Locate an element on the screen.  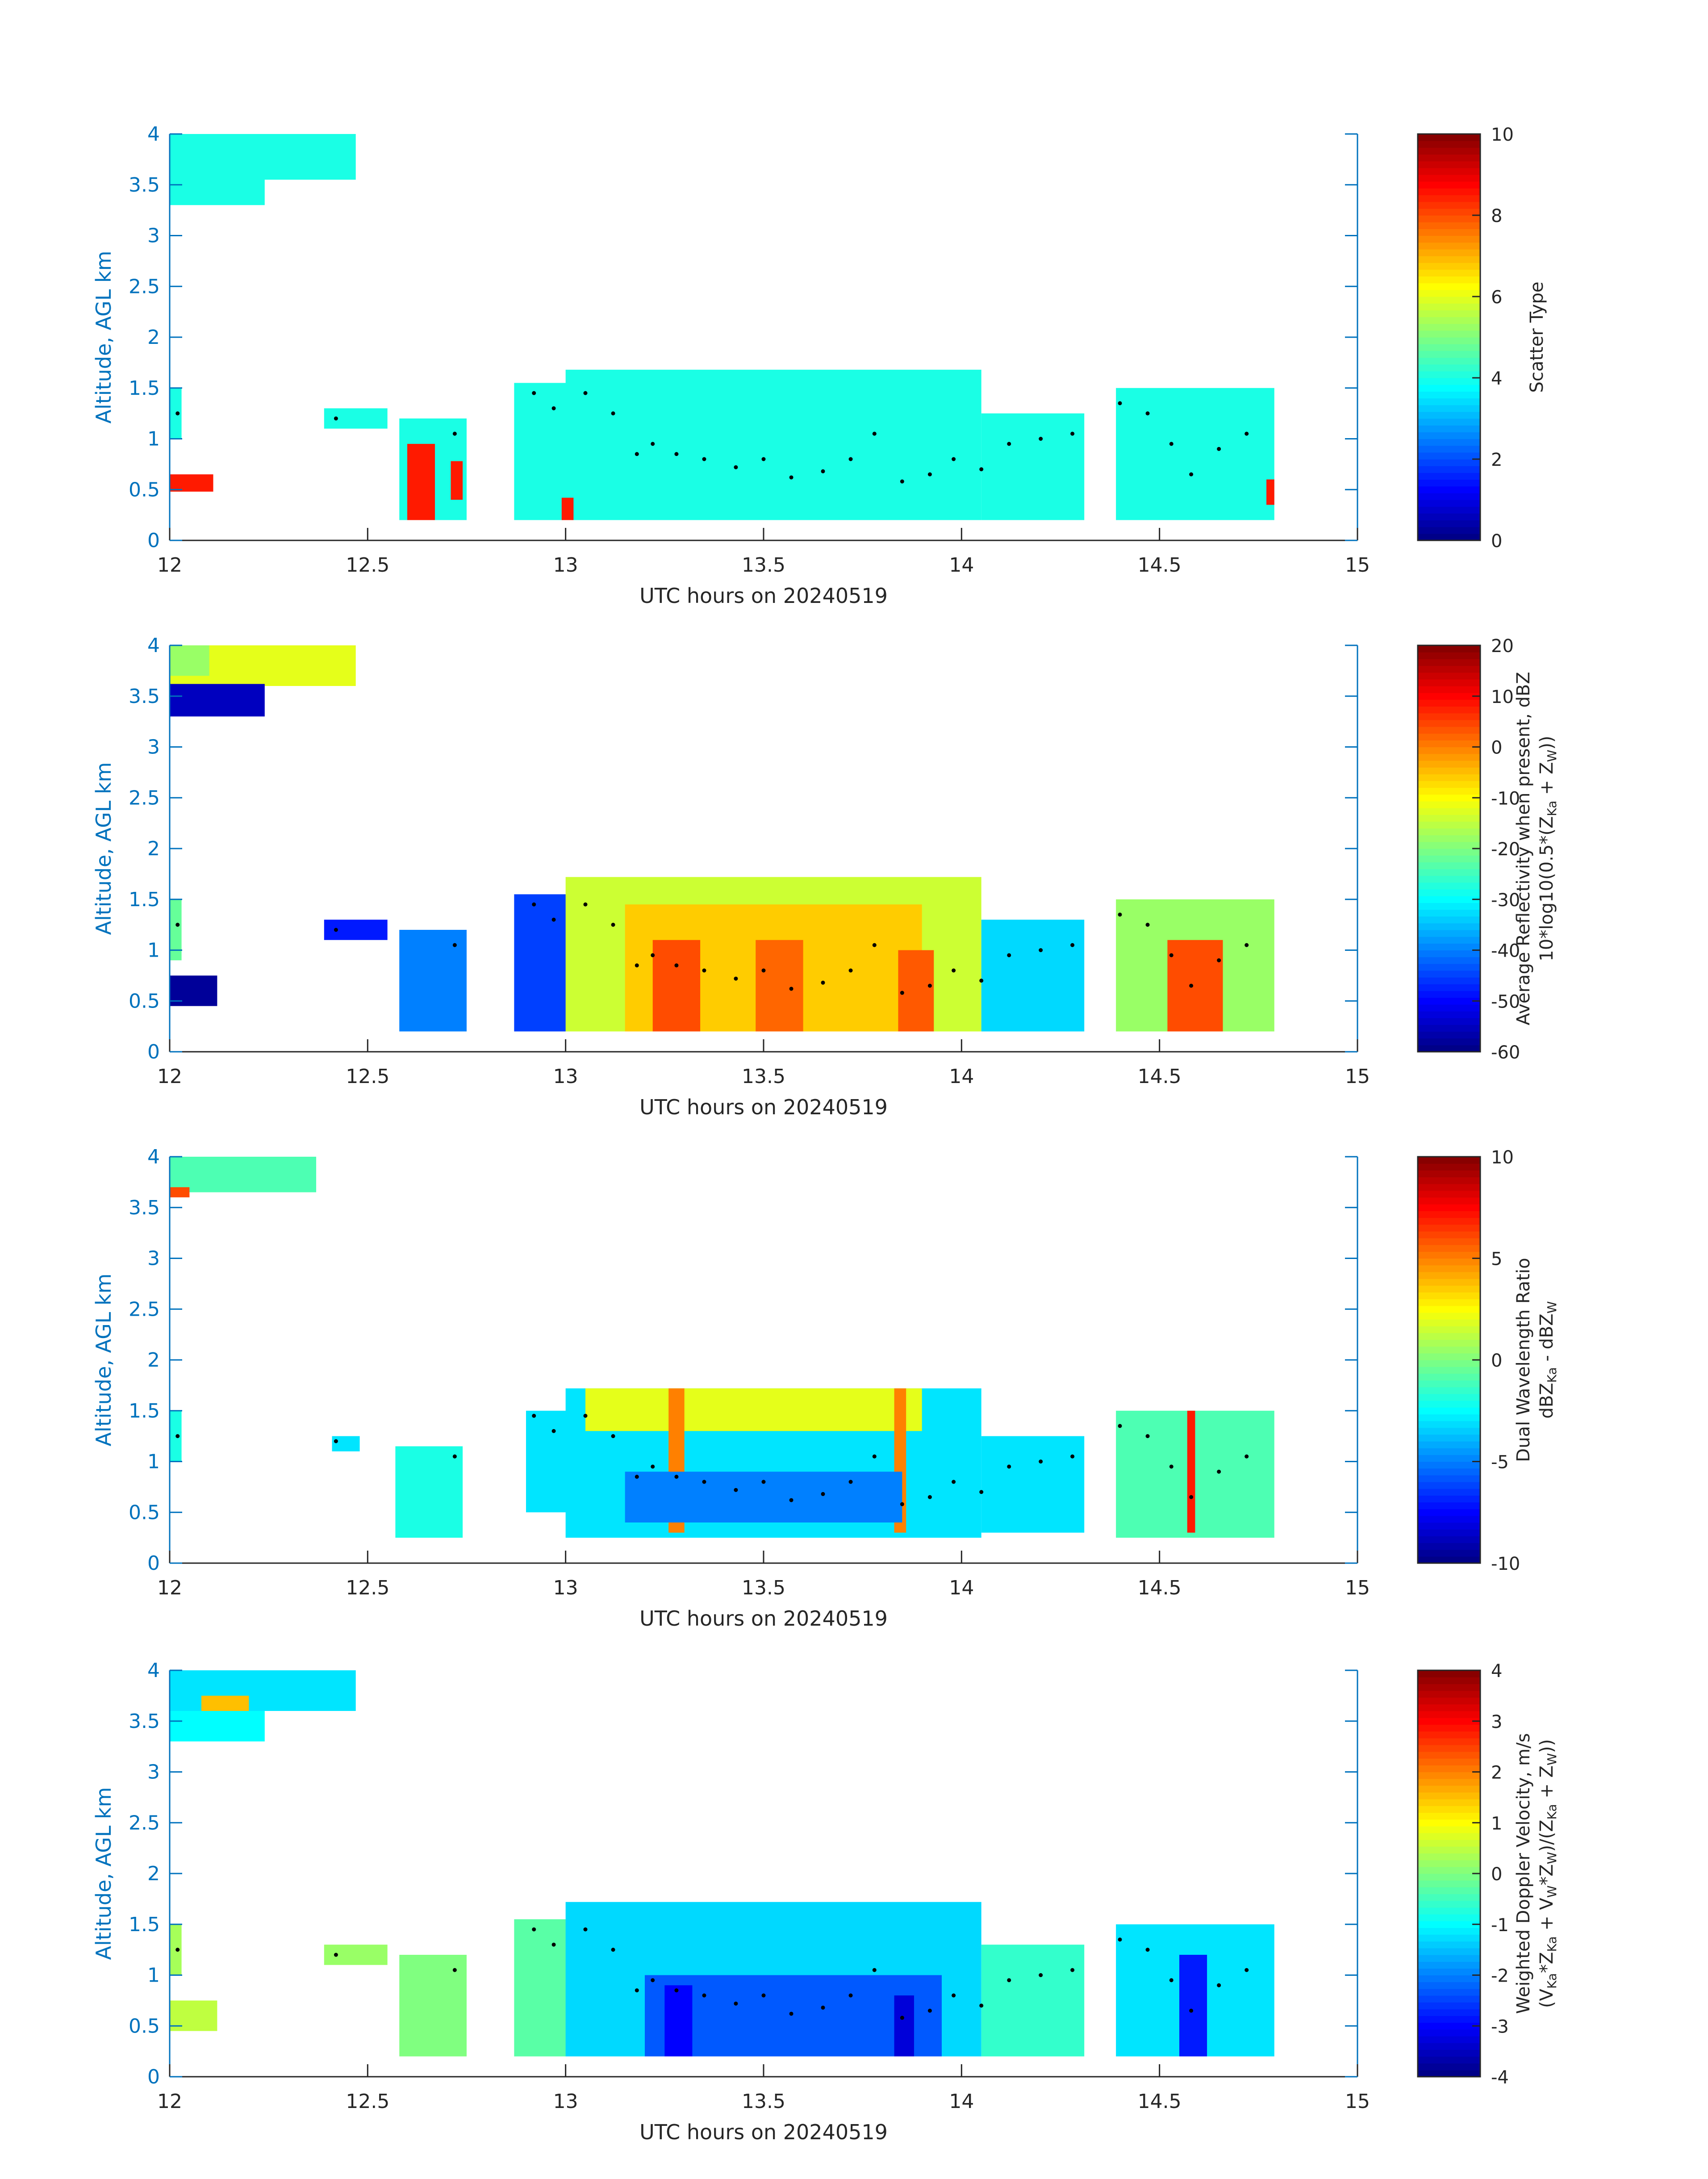
colorbar-tick-label: -5 is located at coordinates (1500, 1463).